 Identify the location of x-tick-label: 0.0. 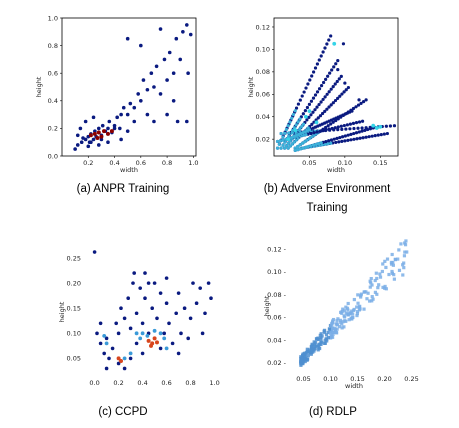
(94, 383).